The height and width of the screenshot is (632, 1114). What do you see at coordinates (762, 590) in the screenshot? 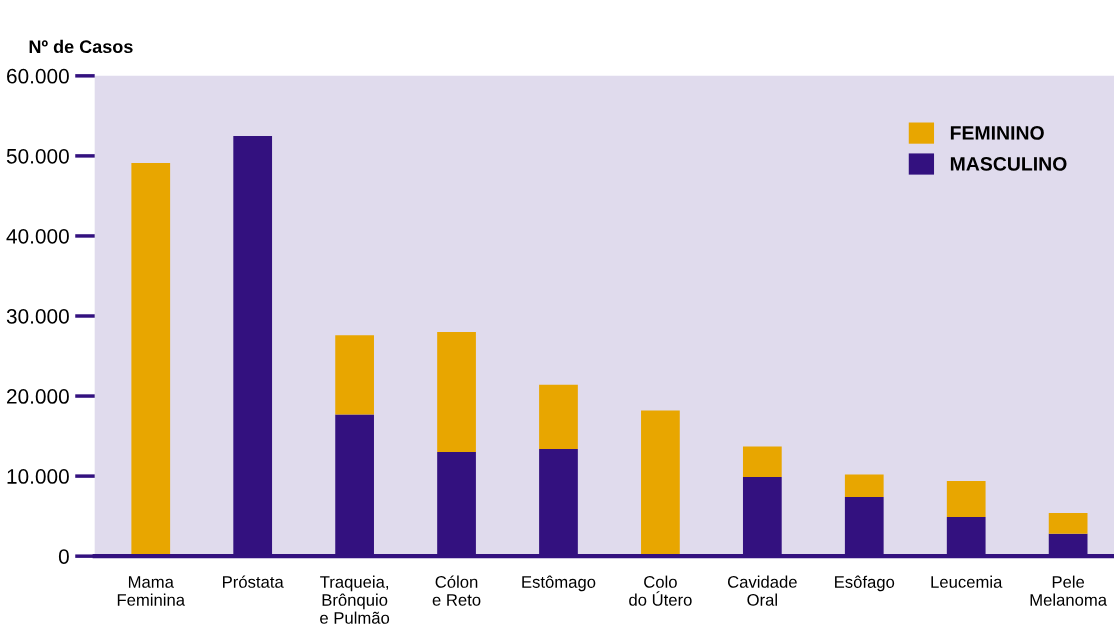
I see `x-tick-label: Cavidade Oral` at bounding box center [762, 590].